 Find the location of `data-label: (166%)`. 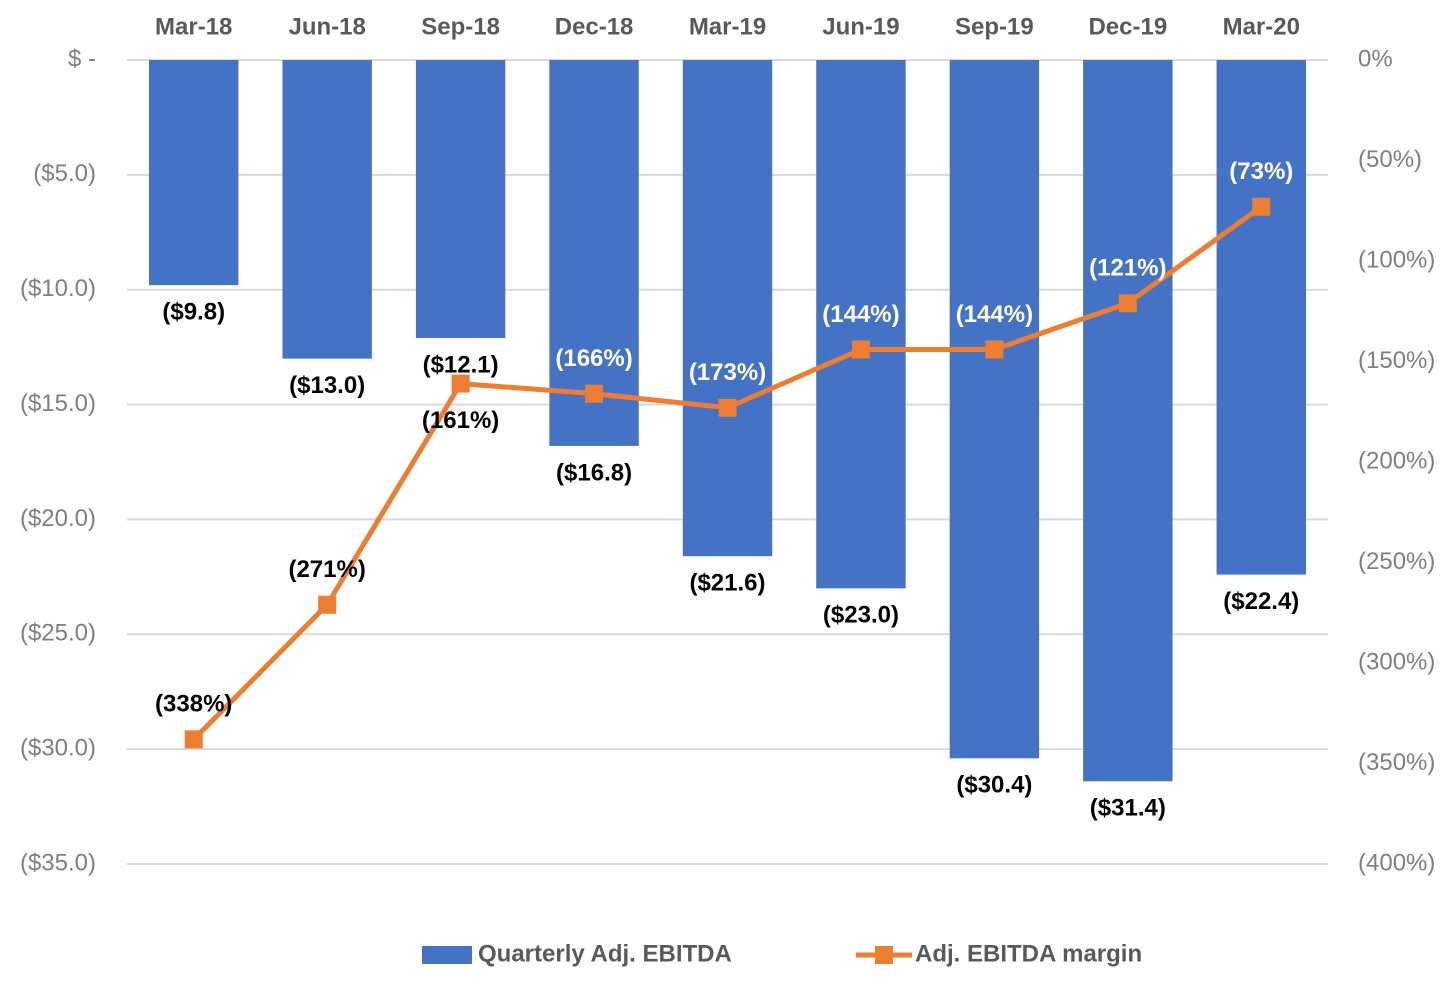

data-label: (166%) is located at coordinates (593, 358).